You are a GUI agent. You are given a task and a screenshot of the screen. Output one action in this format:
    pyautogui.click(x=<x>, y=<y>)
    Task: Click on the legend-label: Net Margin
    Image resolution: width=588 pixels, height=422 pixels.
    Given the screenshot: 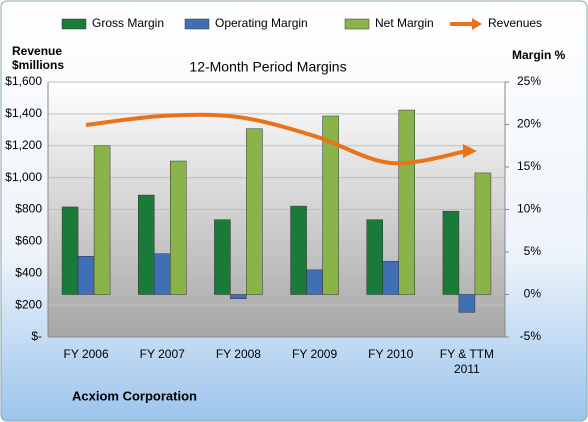 What is the action you would take?
    pyautogui.click(x=404, y=23)
    